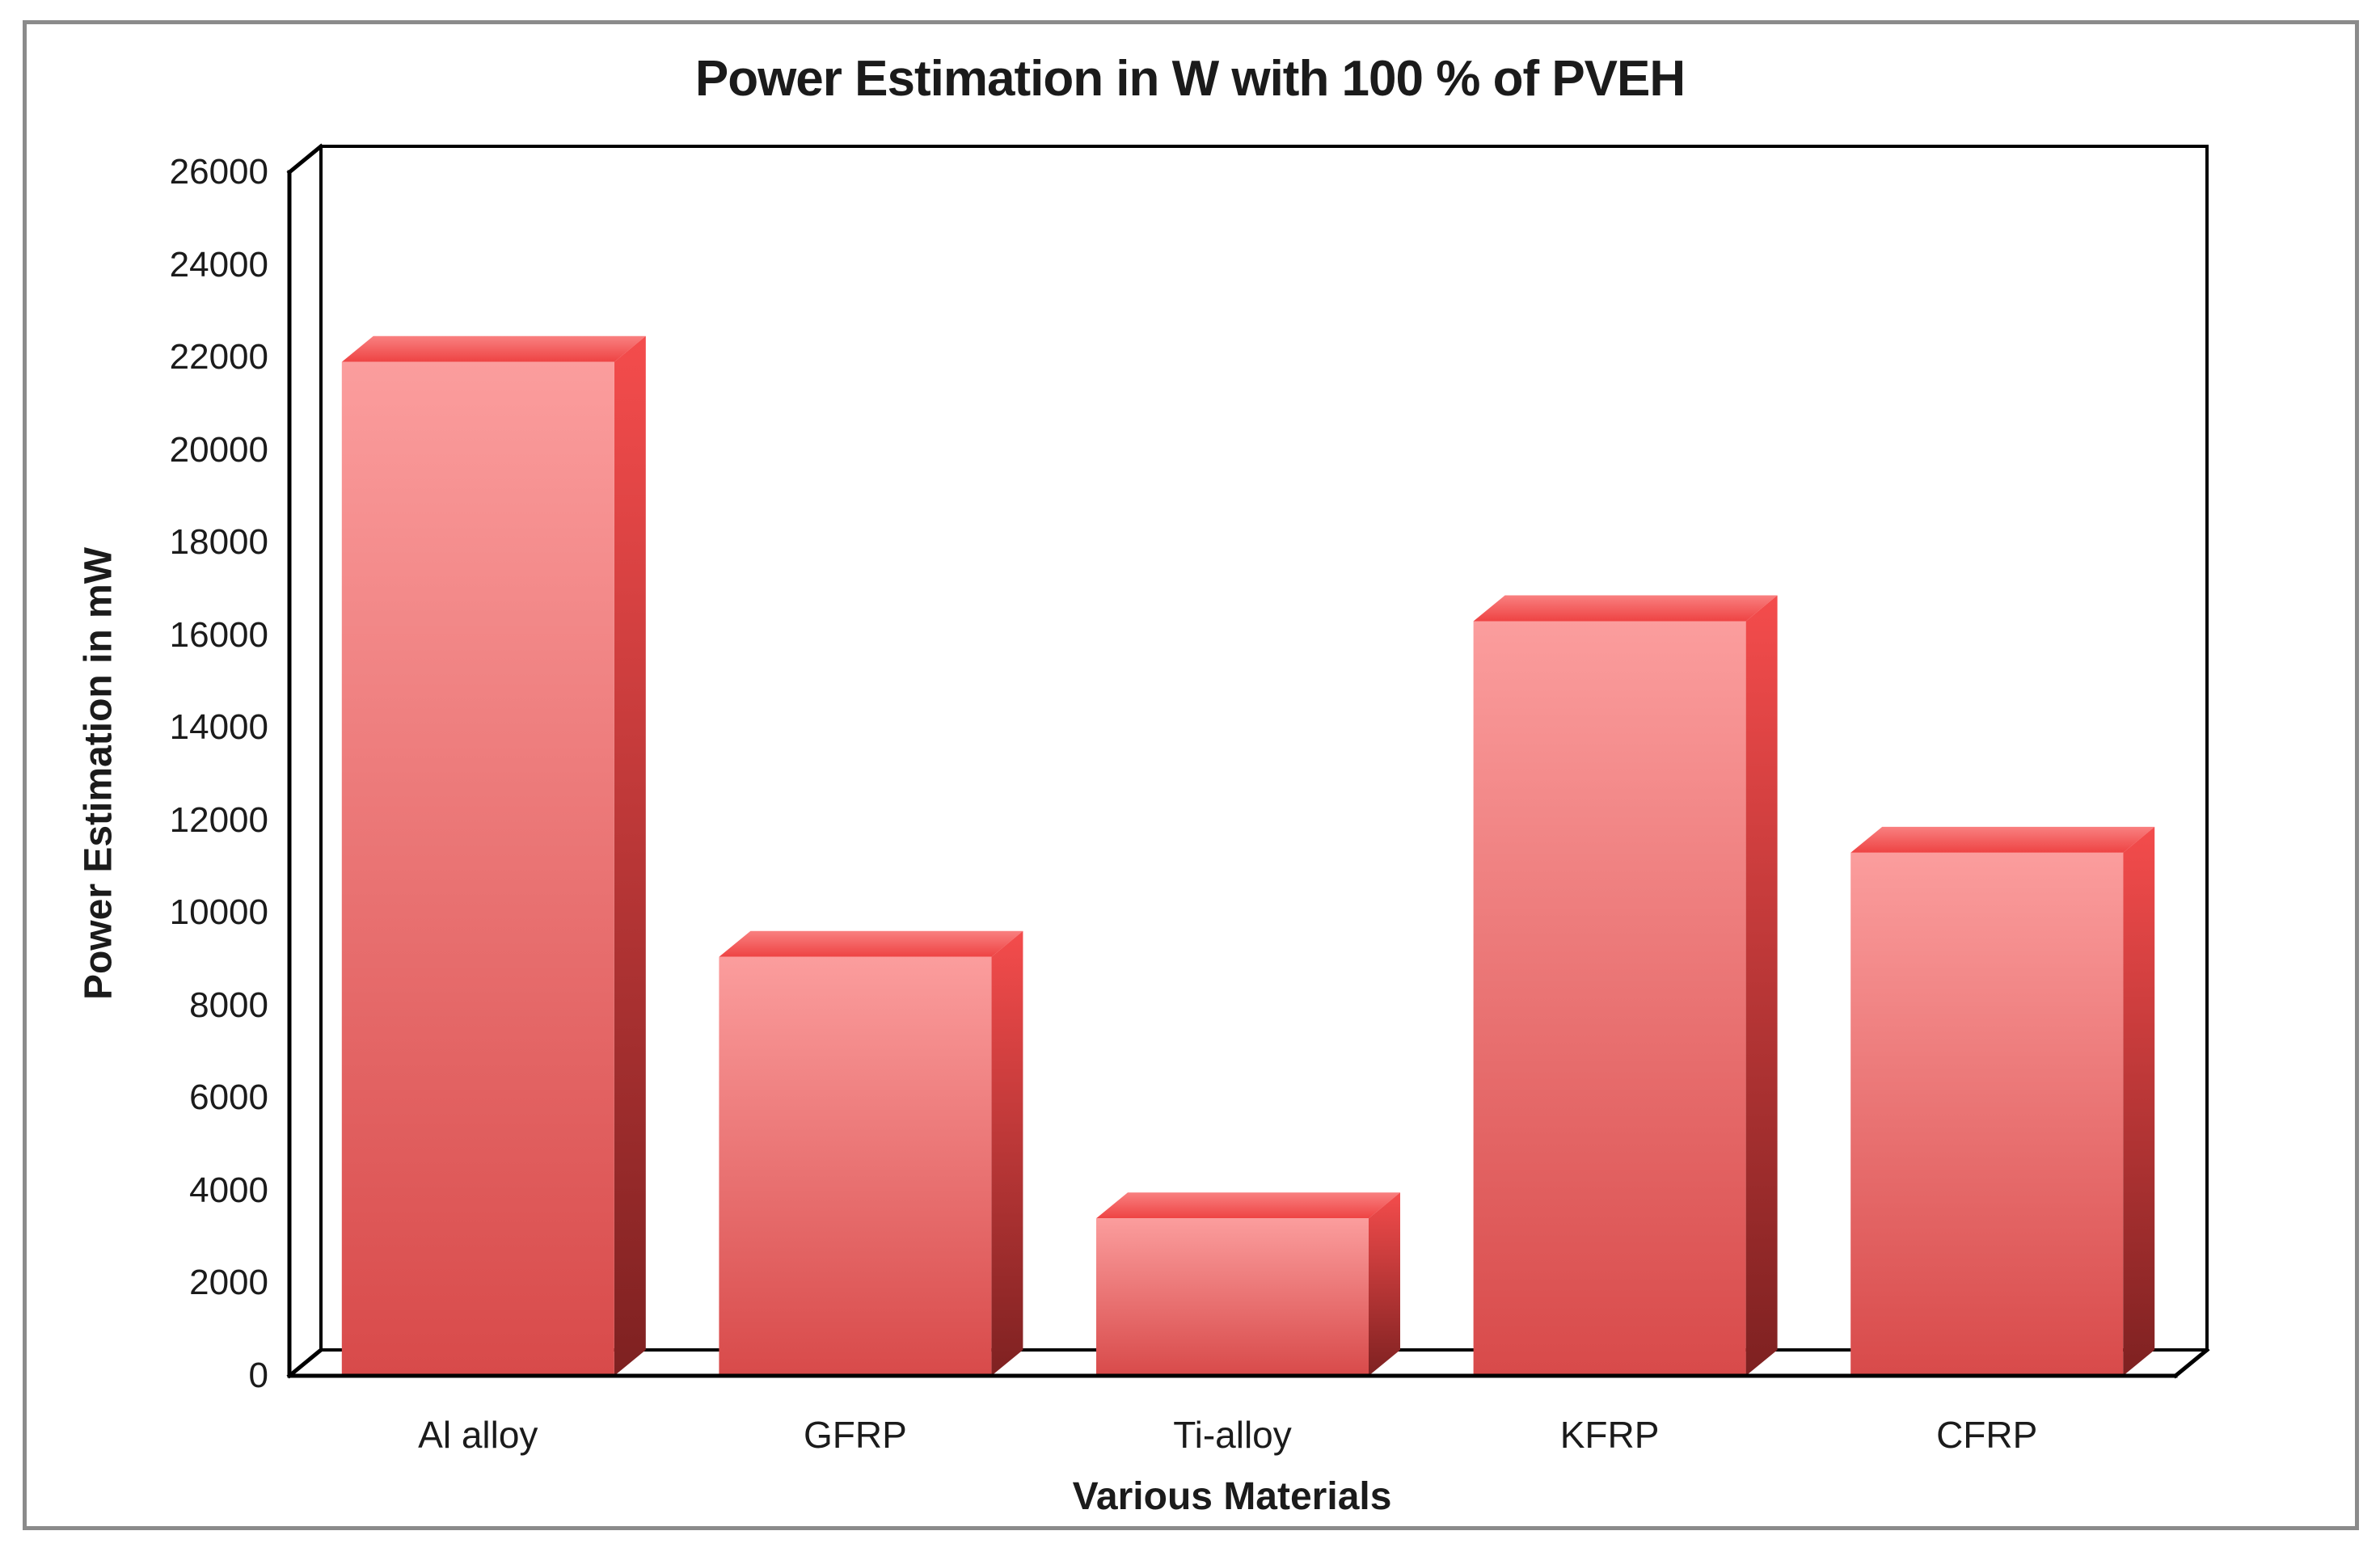 The width and height of the screenshot is (2380, 1552). I want to click on y-tick-label: 18000, so click(218, 542).